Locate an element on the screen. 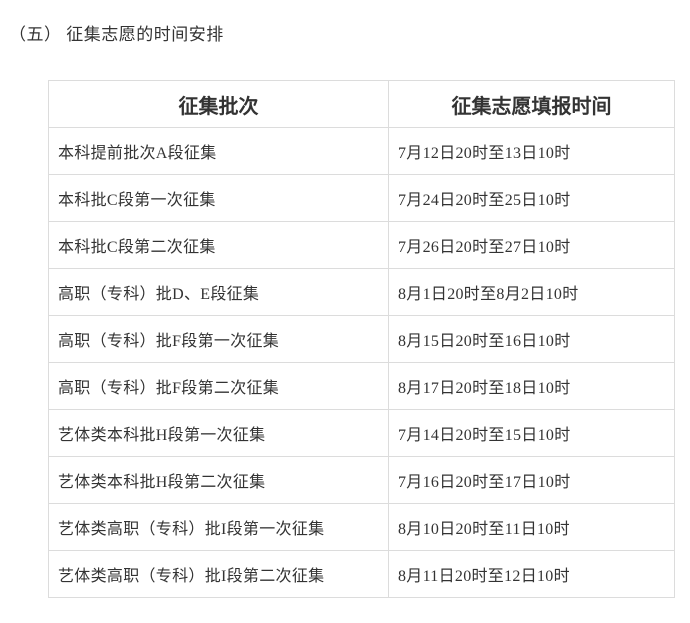 This screenshot has width=690, height=623. table-row: 本科批C段第二次征集 7月26日20时至27日10时 is located at coordinates (361, 245).